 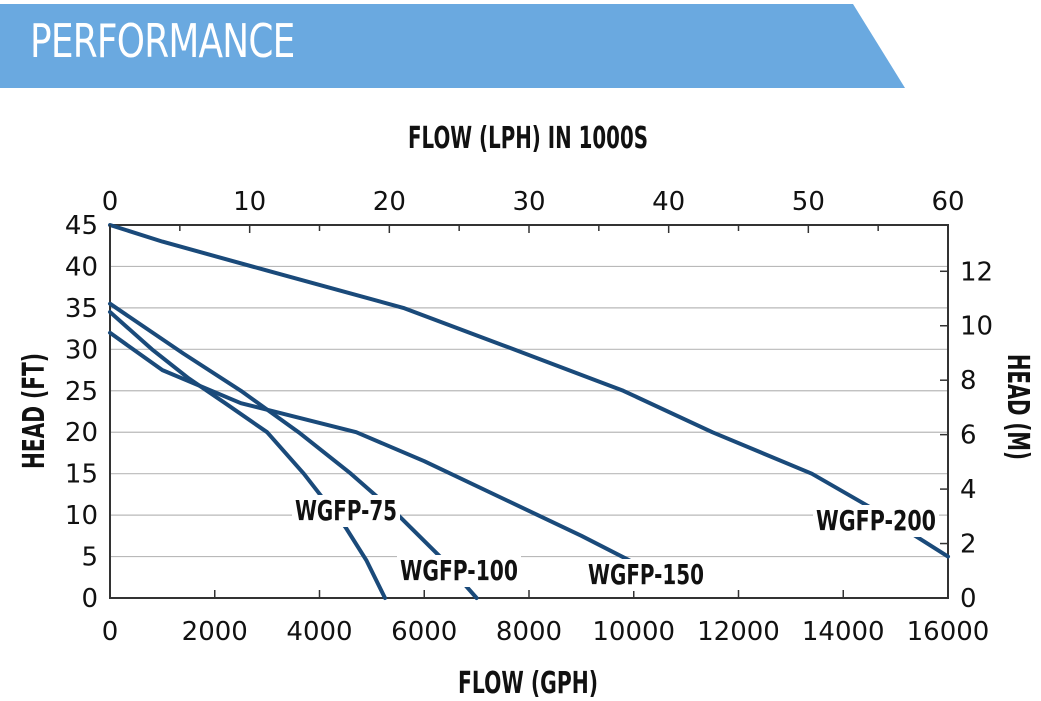 What do you see at coordinates (1017, 407) in the screenshot?
I see `y2-axis-title: HEAD (M)` at bounding box center [1017, 407].